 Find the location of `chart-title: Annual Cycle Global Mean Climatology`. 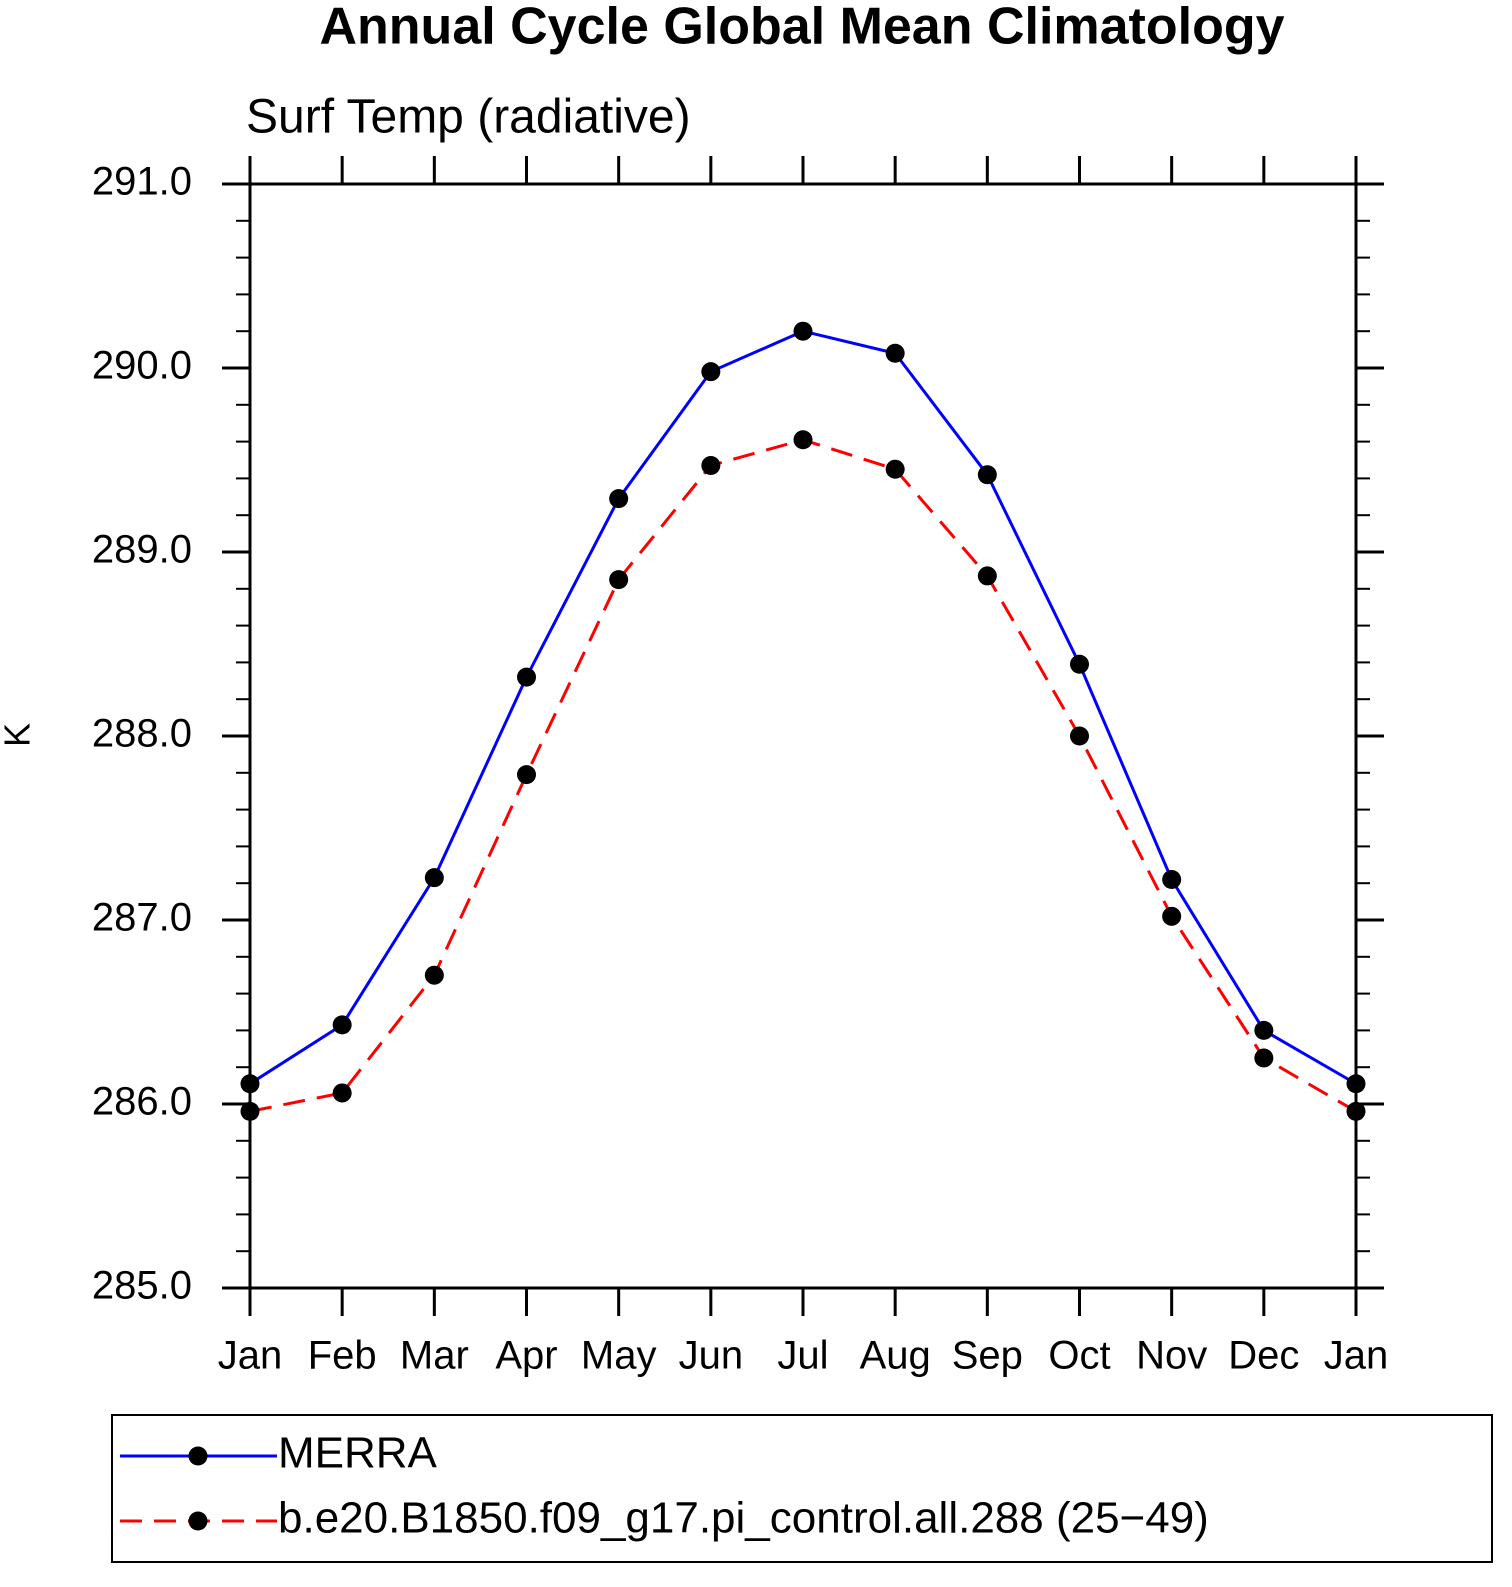

chart-title: Annual Cycle Global Mean Climatology is located at coordinates (801, 28).